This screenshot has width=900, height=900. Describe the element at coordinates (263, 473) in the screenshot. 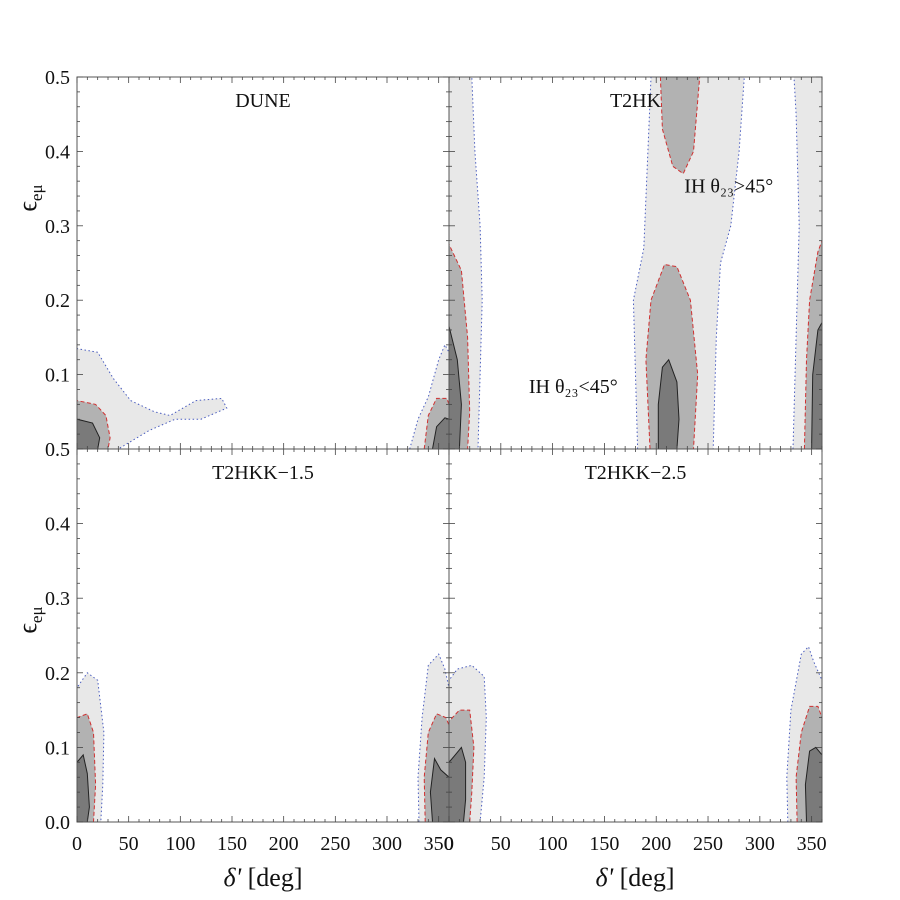

I see `panel-title: T2HKK−1.5` at that location.